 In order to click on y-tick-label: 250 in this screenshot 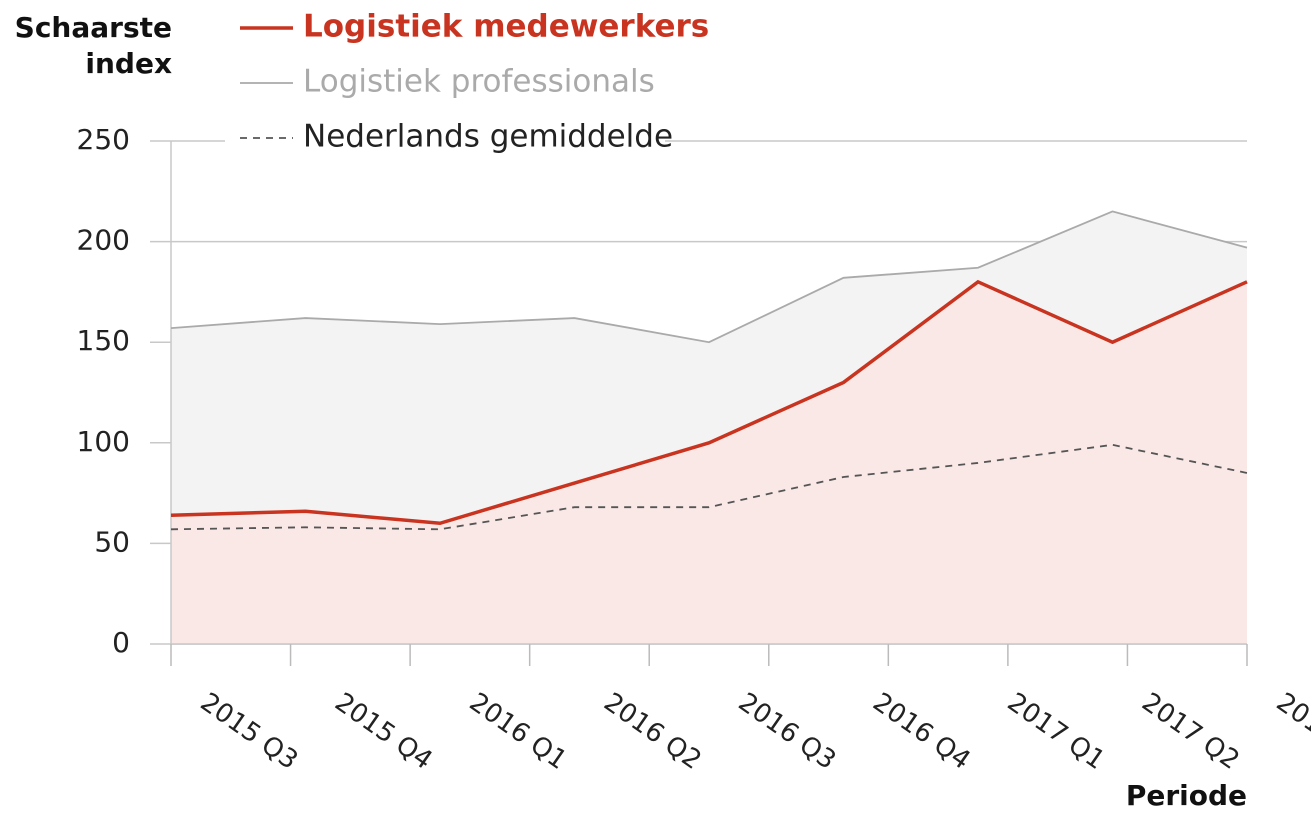, I will do `click(103, 139)`.